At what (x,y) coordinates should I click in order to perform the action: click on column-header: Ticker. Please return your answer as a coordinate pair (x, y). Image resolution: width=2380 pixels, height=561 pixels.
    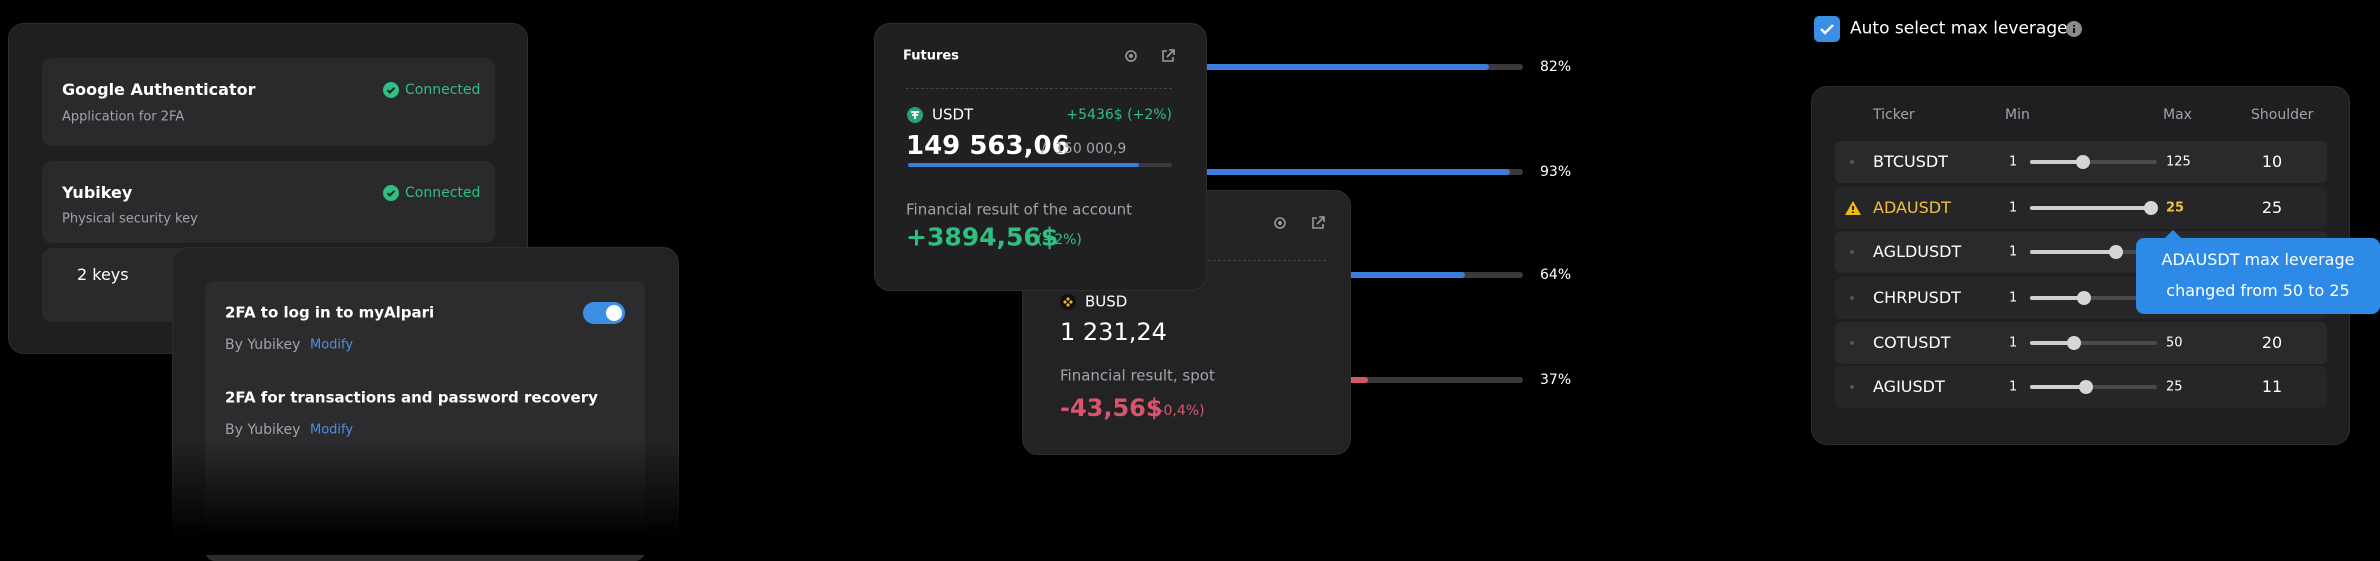
    Looking at the image, I should click on (1894, 115).